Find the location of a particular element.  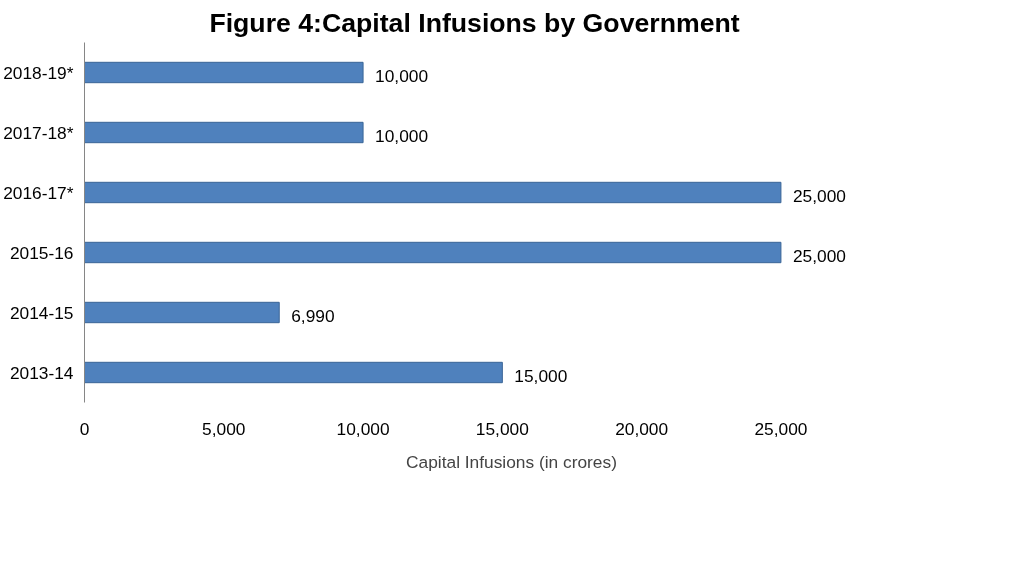

x-tick-label: 0 is located at coordinates (84, 428).